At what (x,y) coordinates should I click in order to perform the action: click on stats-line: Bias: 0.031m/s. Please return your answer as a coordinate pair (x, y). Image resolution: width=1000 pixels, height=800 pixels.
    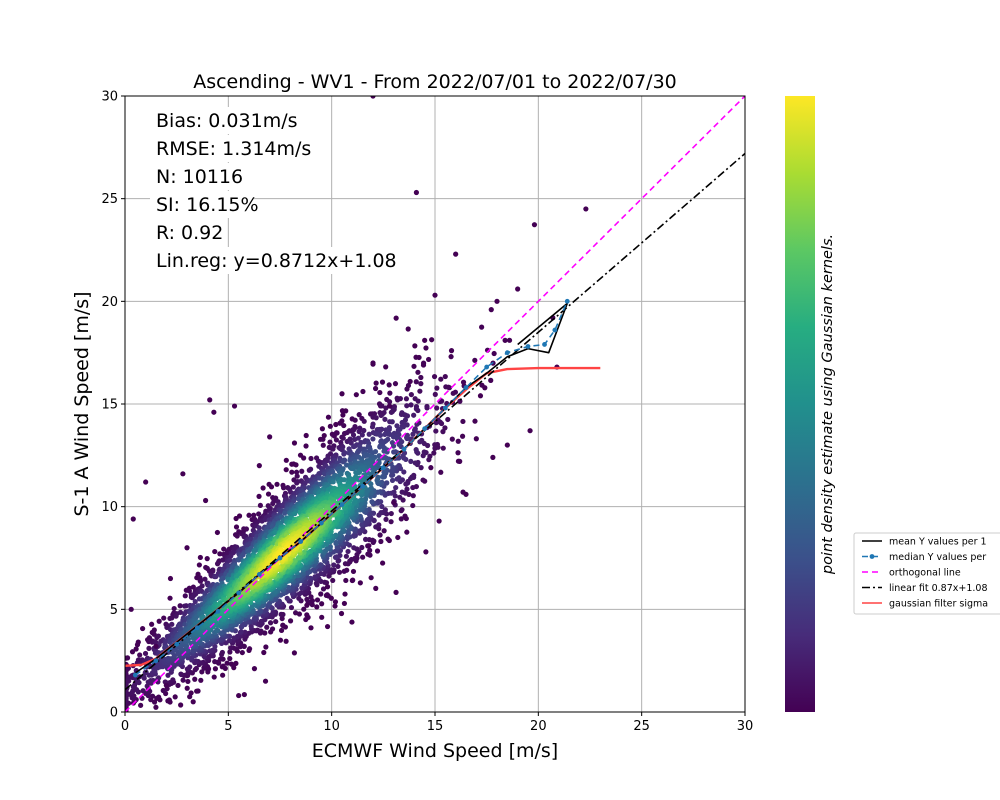
    Looking at the image, I should click on (227, 121).